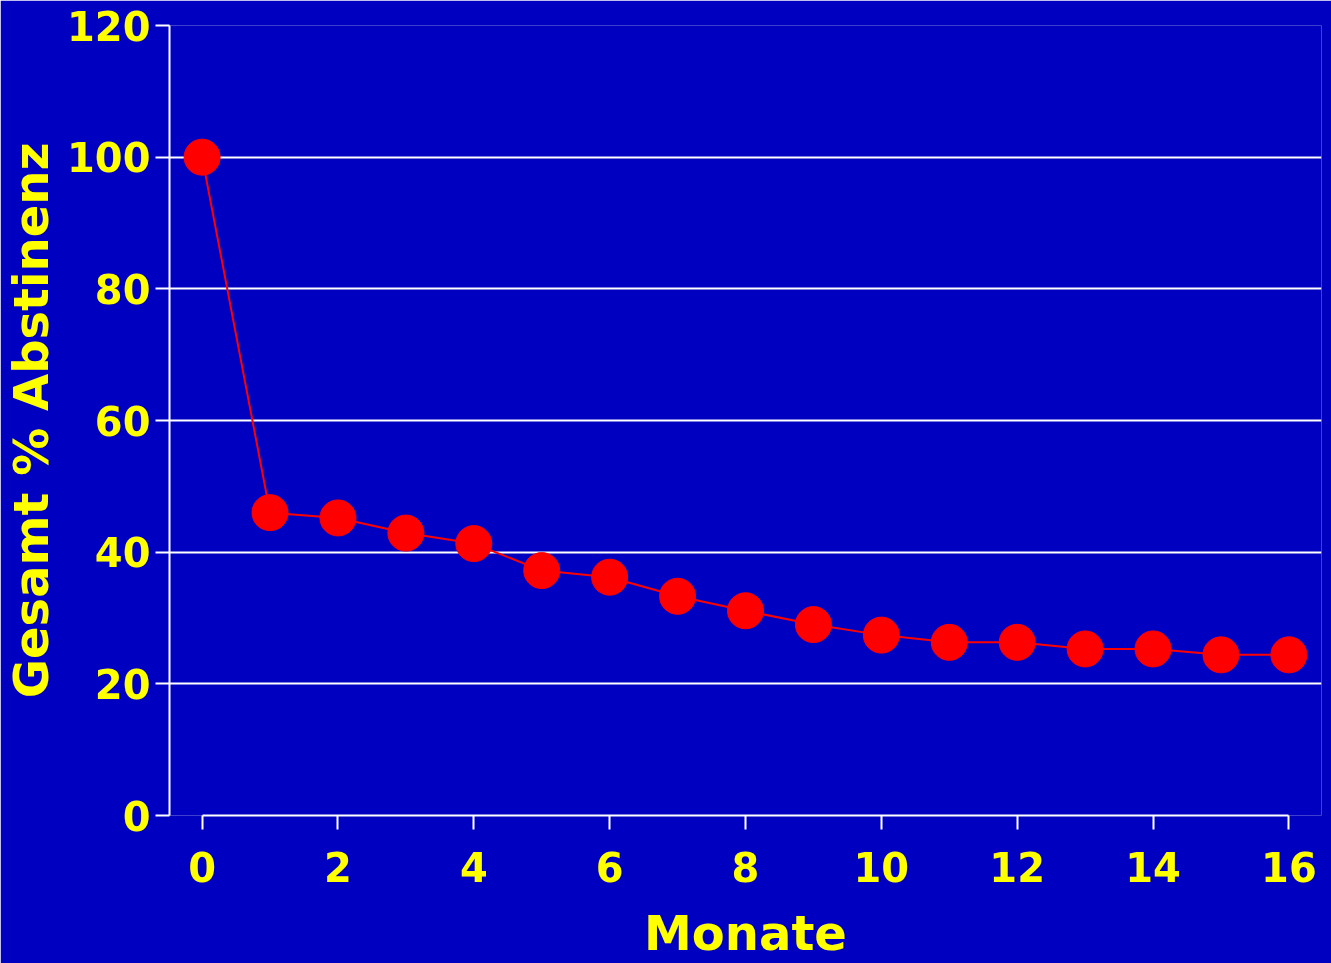  What do you see at coordinates (609, 867) in the screenshot?
I see `x-tick-label: 6` at bounding box center [609, 867].